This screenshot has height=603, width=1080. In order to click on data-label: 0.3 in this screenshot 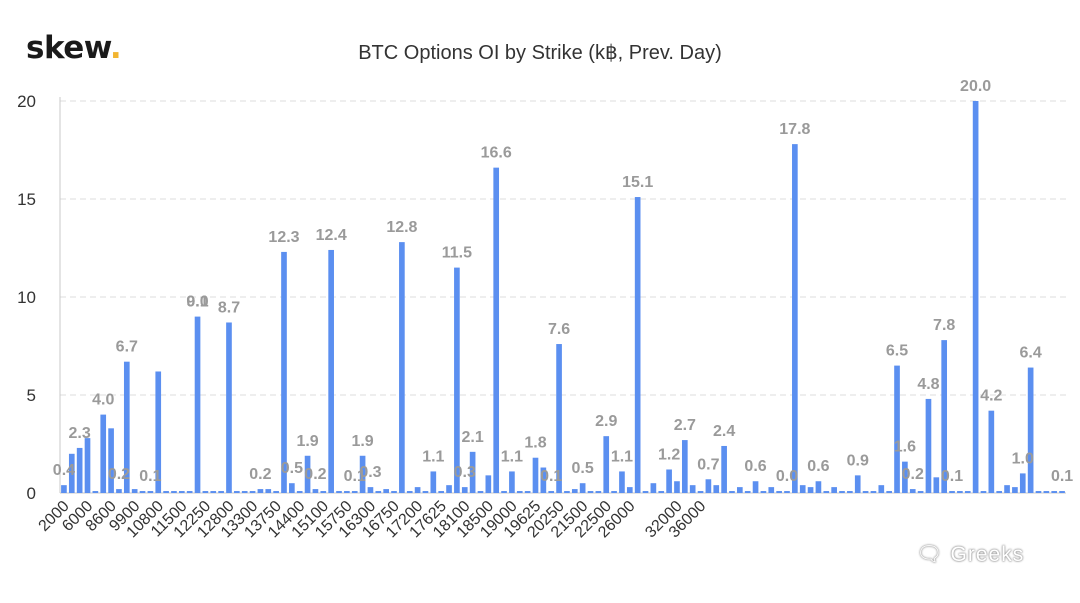, I will do `click(370, 472)`.